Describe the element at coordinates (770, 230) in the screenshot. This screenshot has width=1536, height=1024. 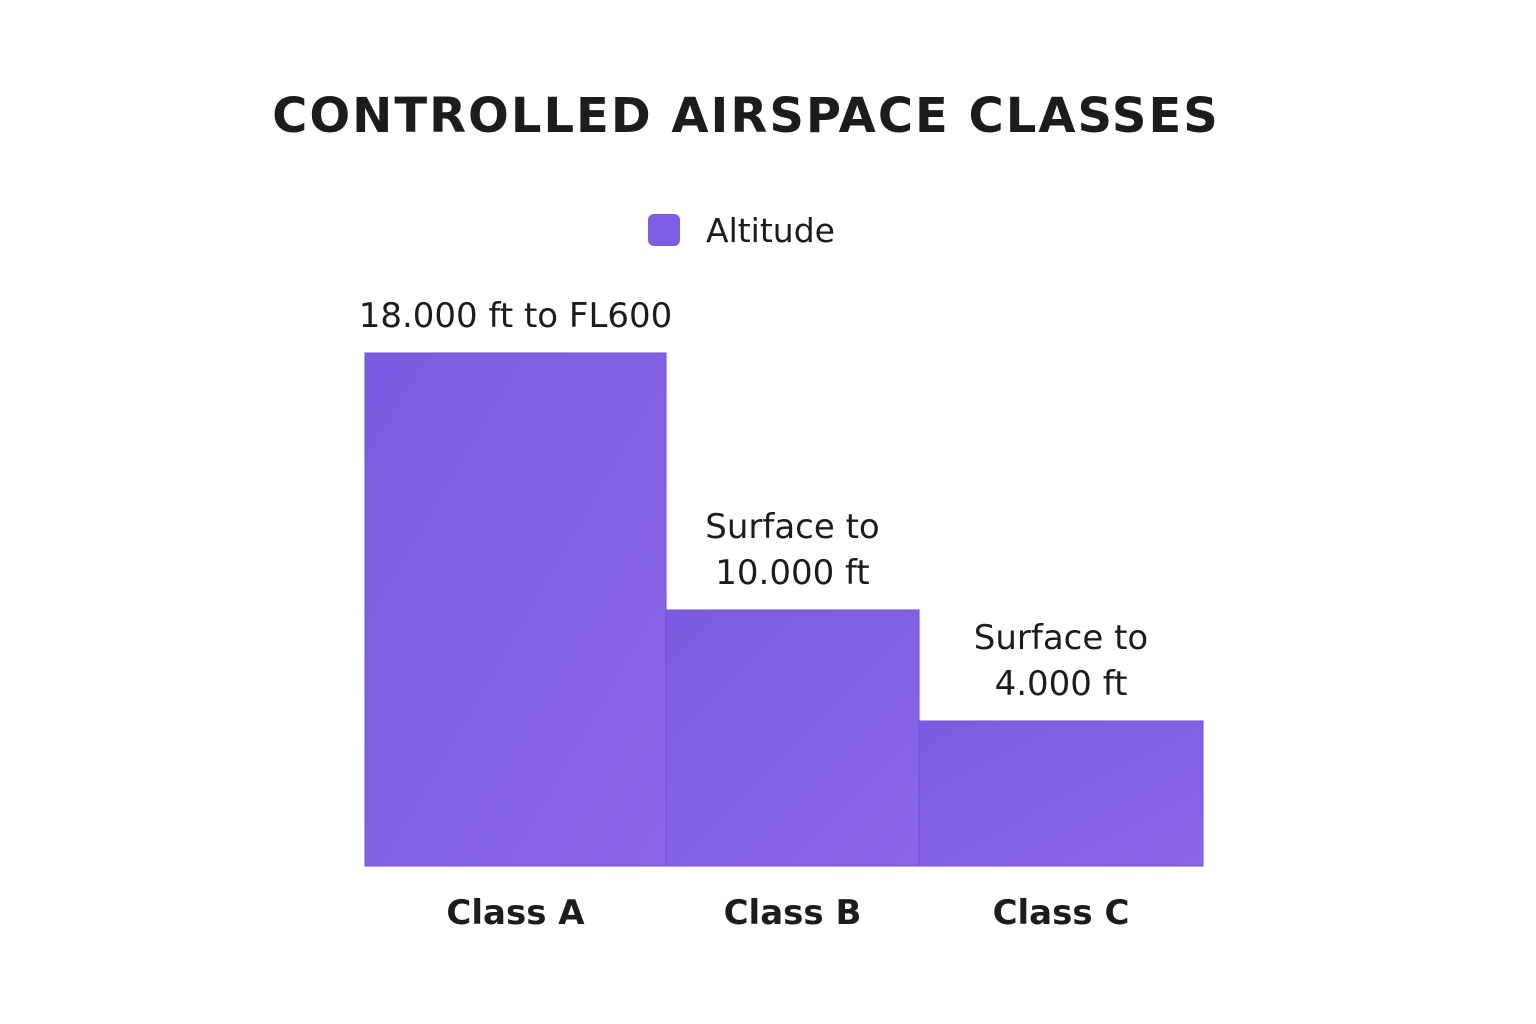
I see `legend-label: Altitude` at that location.